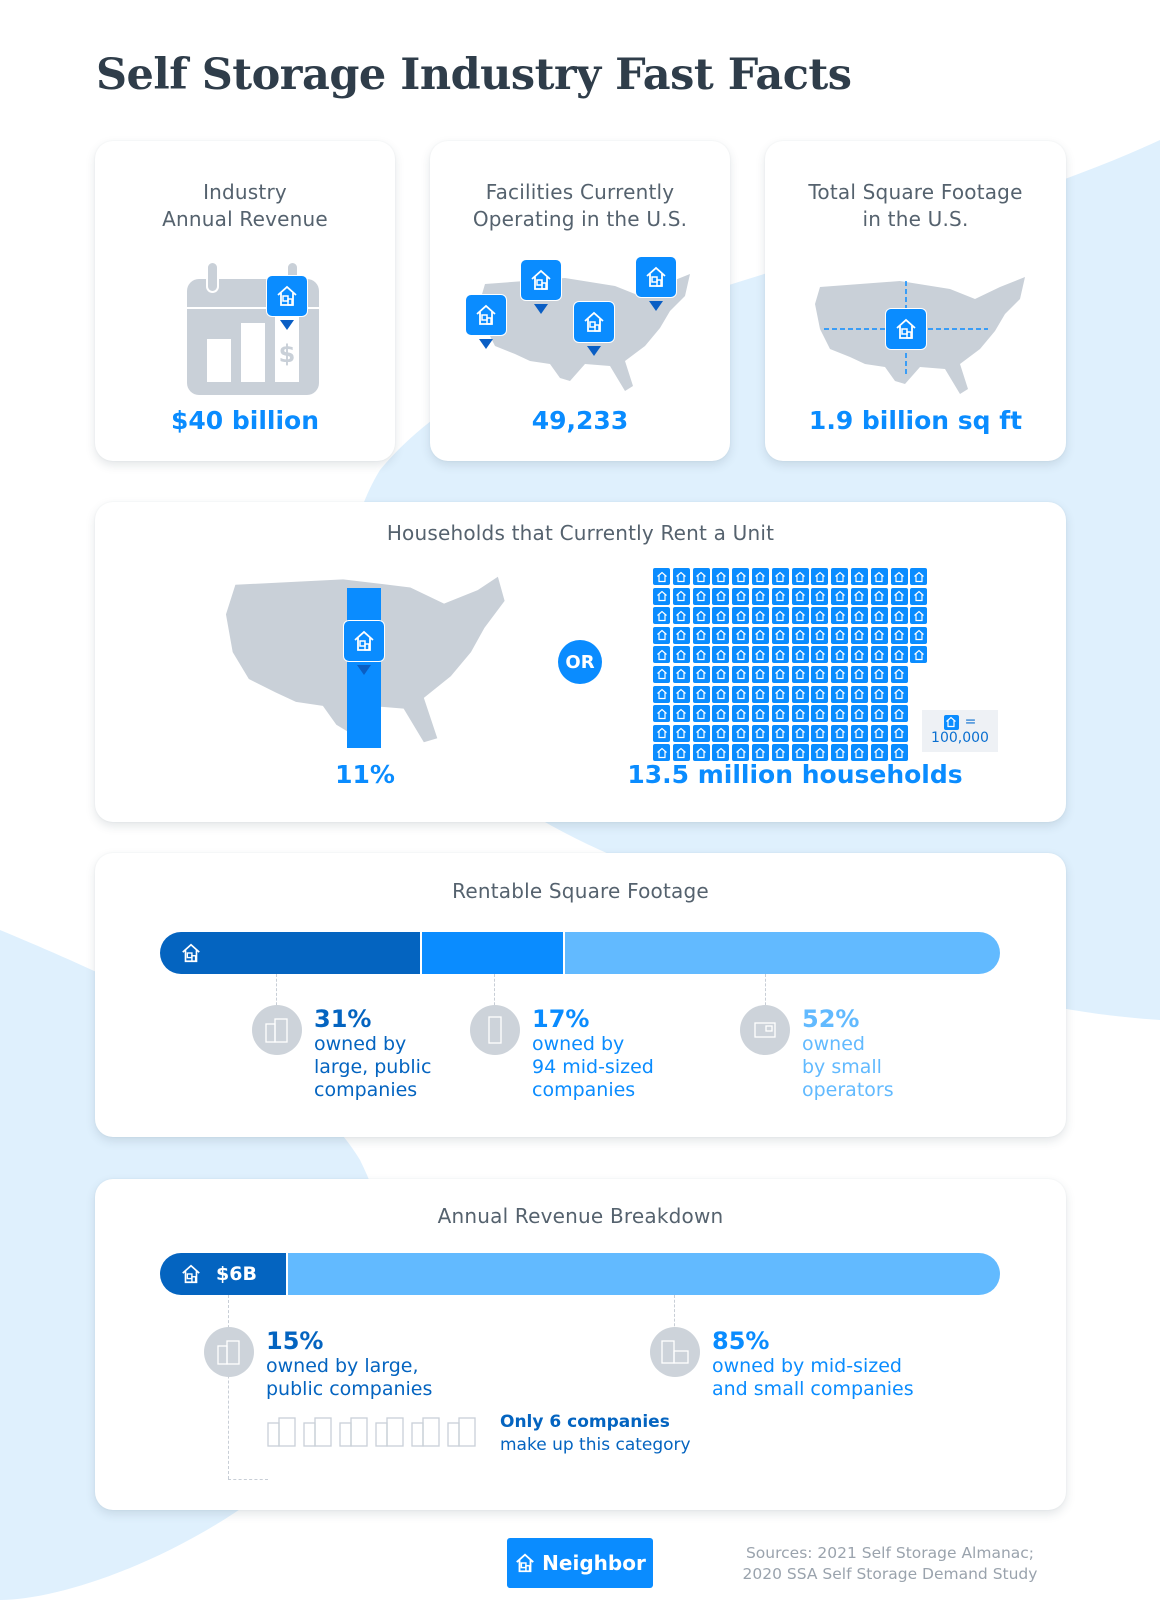  Describe the element at coordinates (915, 420) in the screenshot. I see `square-footage-value: 1.9 billion sq ft` at that location.